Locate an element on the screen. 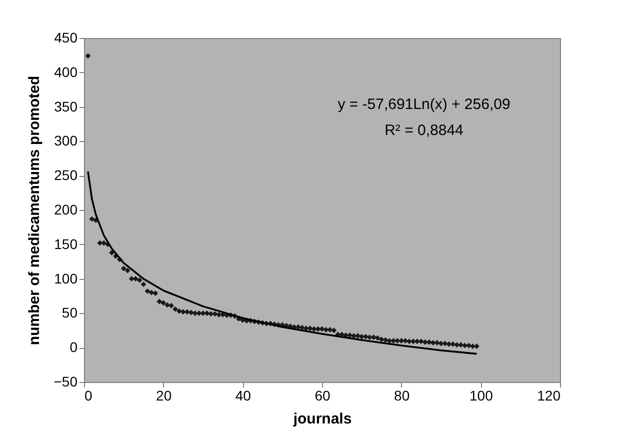 This screenshot has width=631, height=430. y-tick-label: −50 is located at coordinates (66, 382).